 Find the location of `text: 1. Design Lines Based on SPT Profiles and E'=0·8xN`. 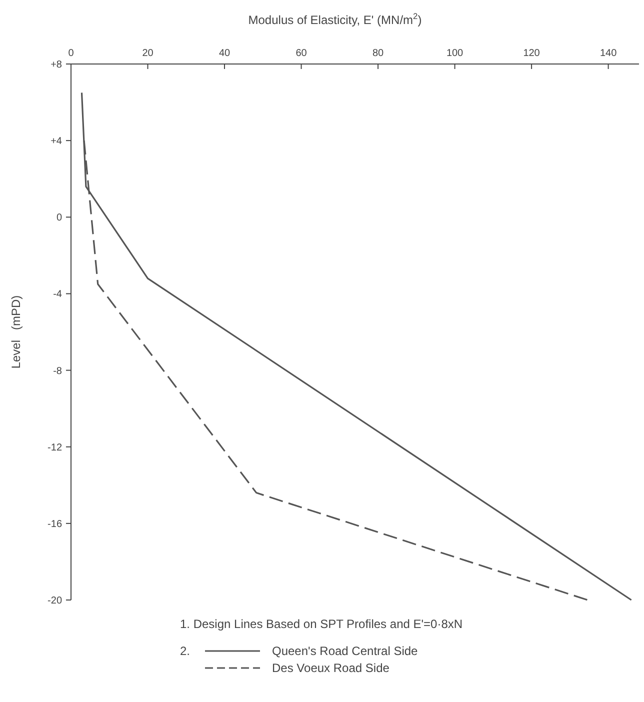

text: 1. Design Lines Based on SPT Profiles and E'=0·8xN is located at coordinates (321, 624).